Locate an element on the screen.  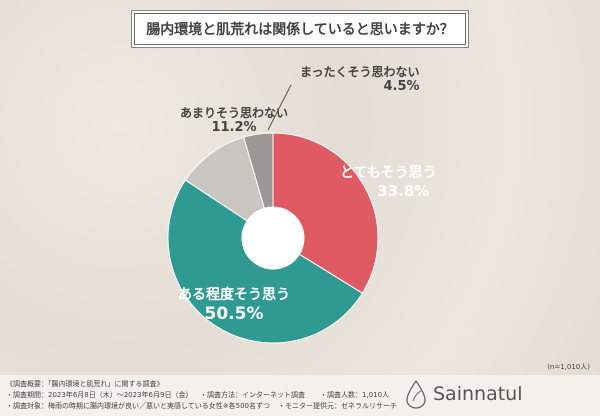
value-label: 33.8% is located at coordinates (403, 190).